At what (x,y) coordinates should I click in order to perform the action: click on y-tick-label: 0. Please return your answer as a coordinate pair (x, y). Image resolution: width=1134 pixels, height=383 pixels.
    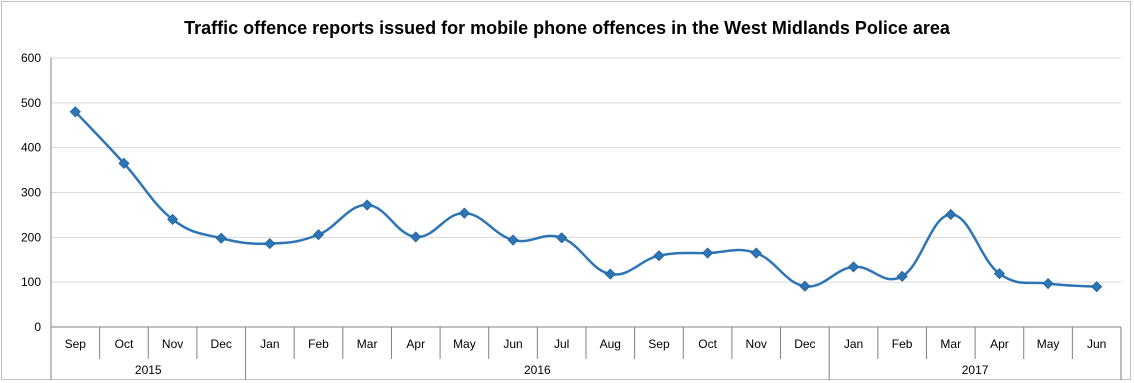
    Looking at the image, I should click on (37, 327).